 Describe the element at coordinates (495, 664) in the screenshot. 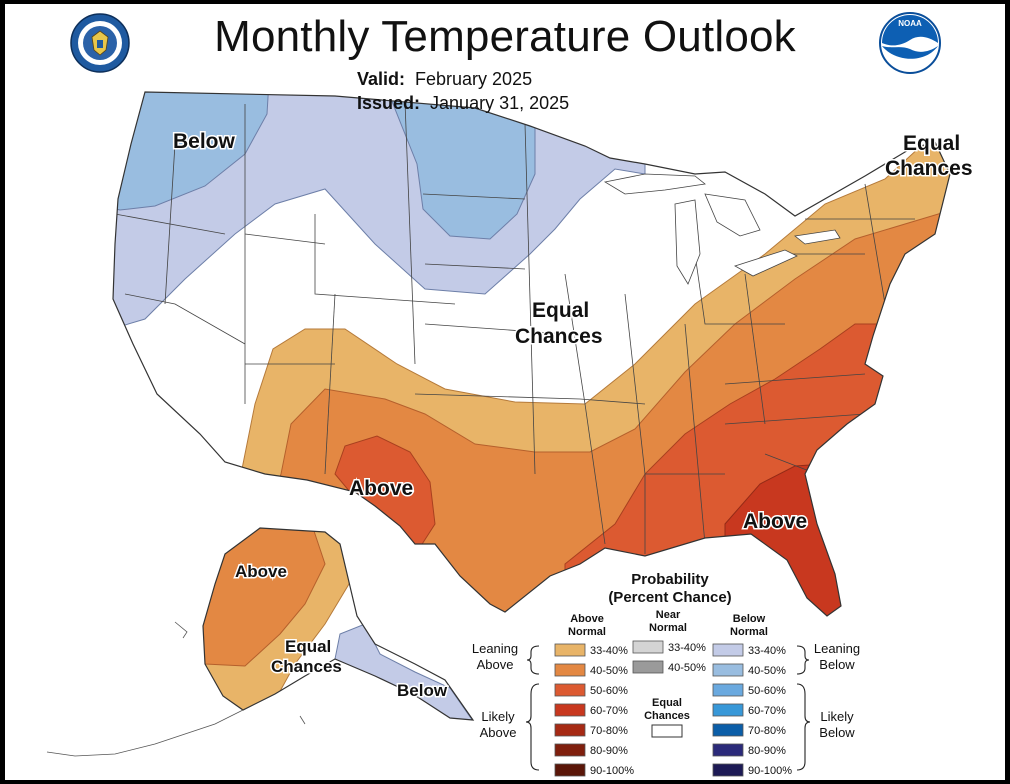

I see `legend-leaning-above-line2: Above` at that location.